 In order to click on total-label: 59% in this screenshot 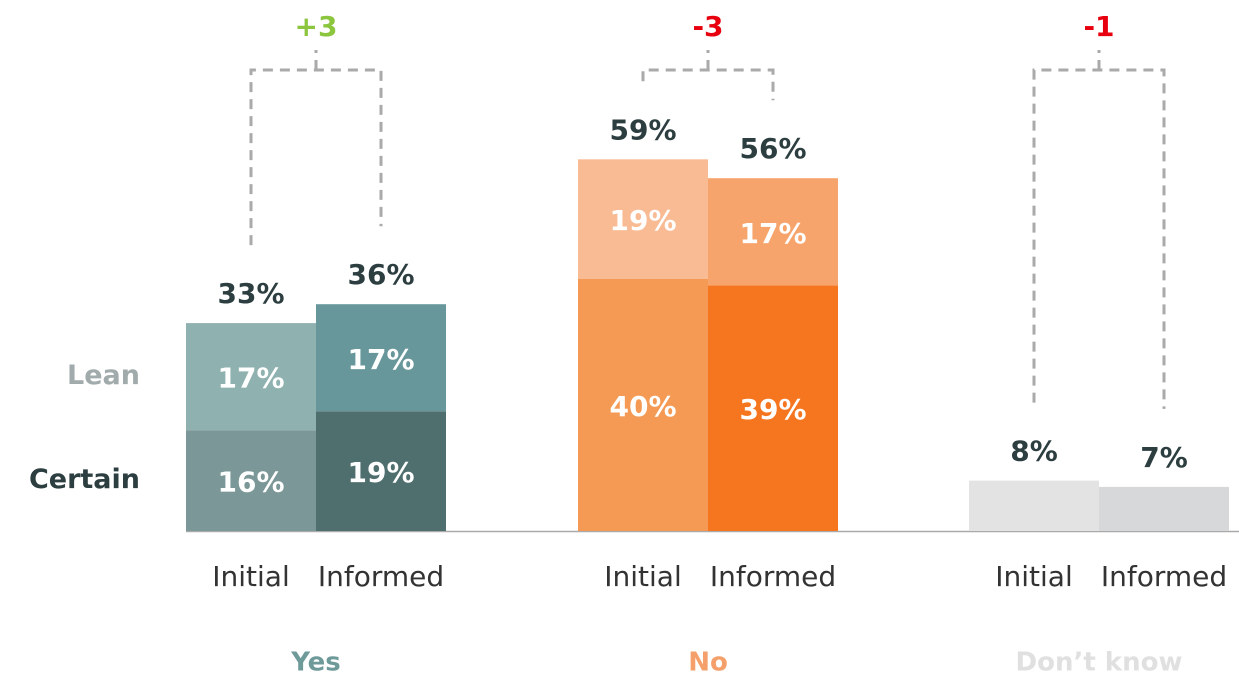, I will do `click(642, 129)`.